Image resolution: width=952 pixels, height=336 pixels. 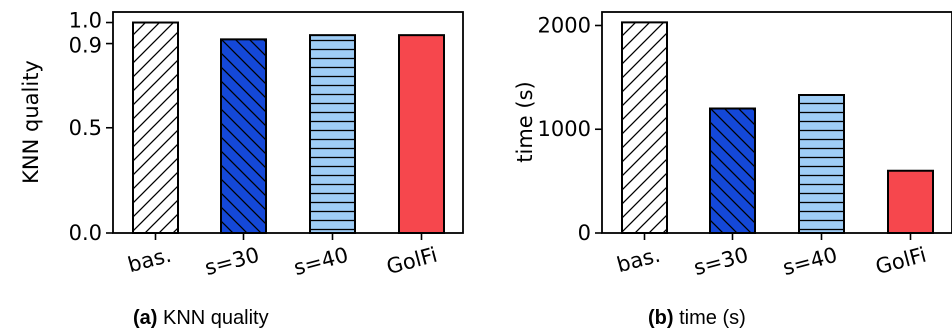 What do you see at coordinates (421, 134) in the screenshot?
I see `bar-a-4-fill` at bounding box center [421, 134].